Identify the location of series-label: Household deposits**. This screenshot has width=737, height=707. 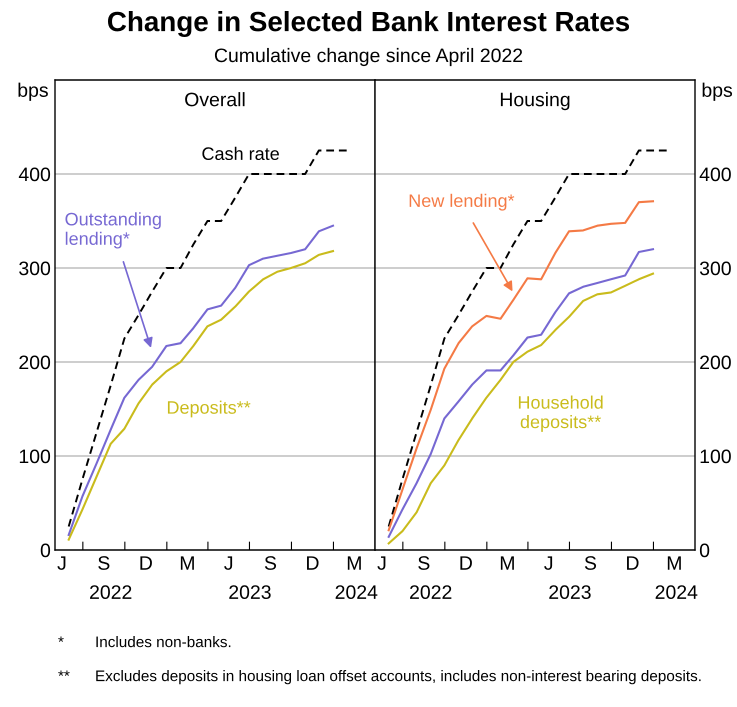
(560, 414).